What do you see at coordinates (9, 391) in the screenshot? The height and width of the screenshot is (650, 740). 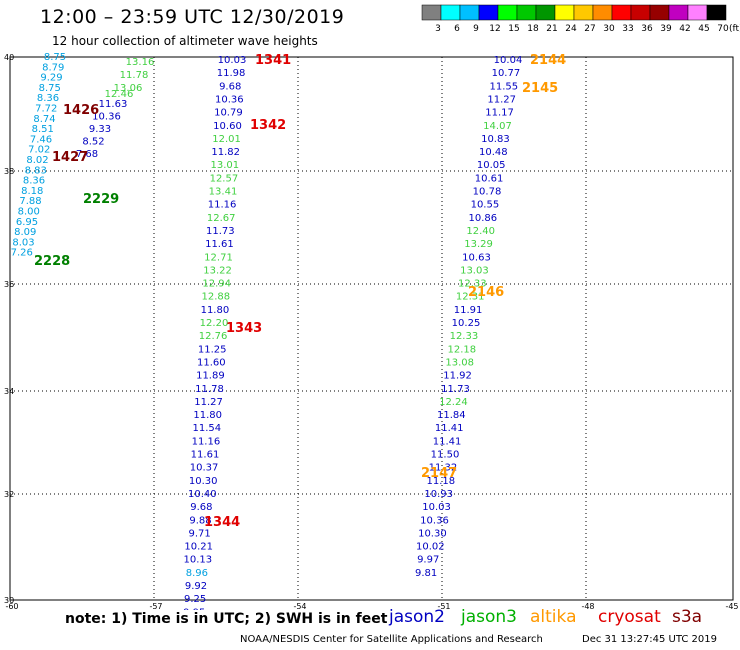 I see `y-tick-label: 34` at bounding box center [9, 391].